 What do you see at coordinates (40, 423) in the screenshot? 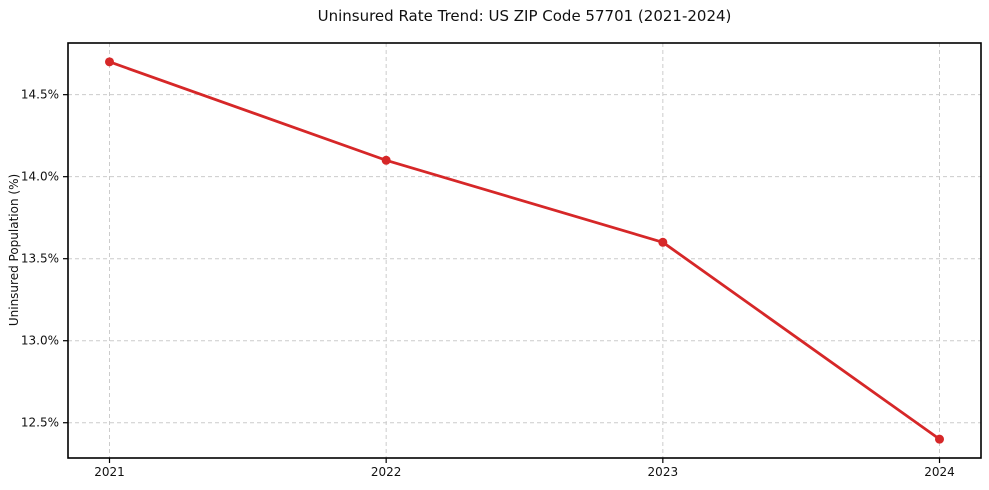
I see `y-tick-label: 12.5%` at bounding box center [40, 423].